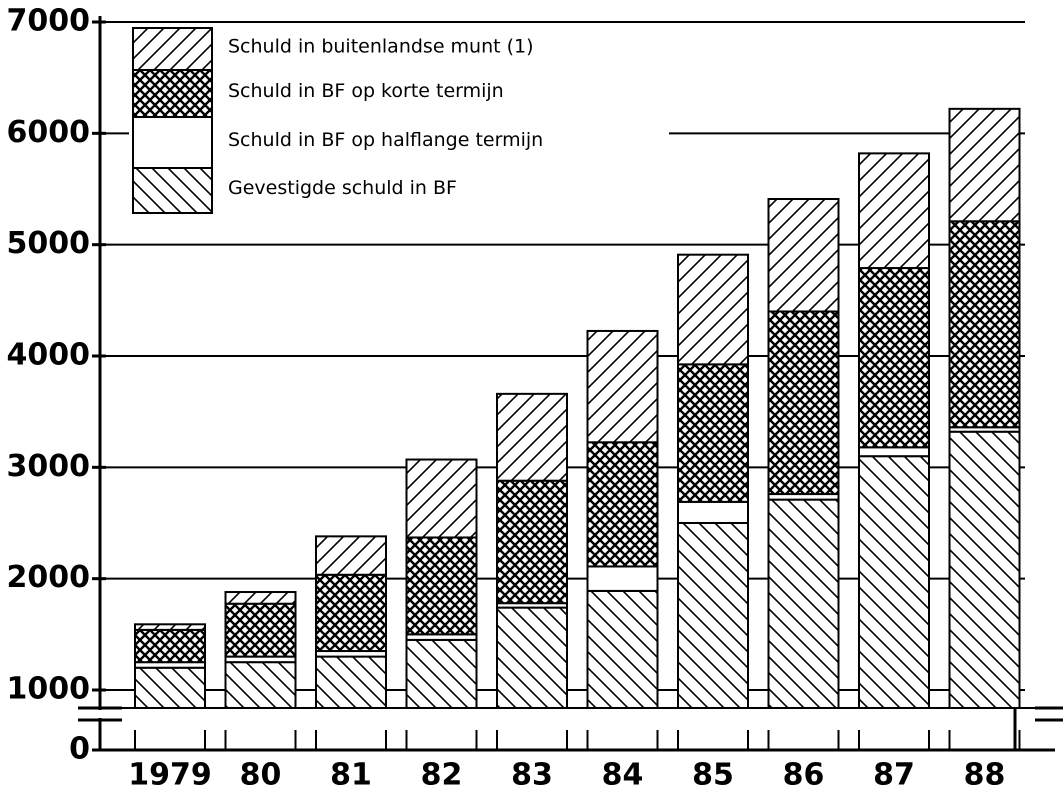  I want to click on legend-label: Schuld in BF op korte termijn, so click(366, 91).